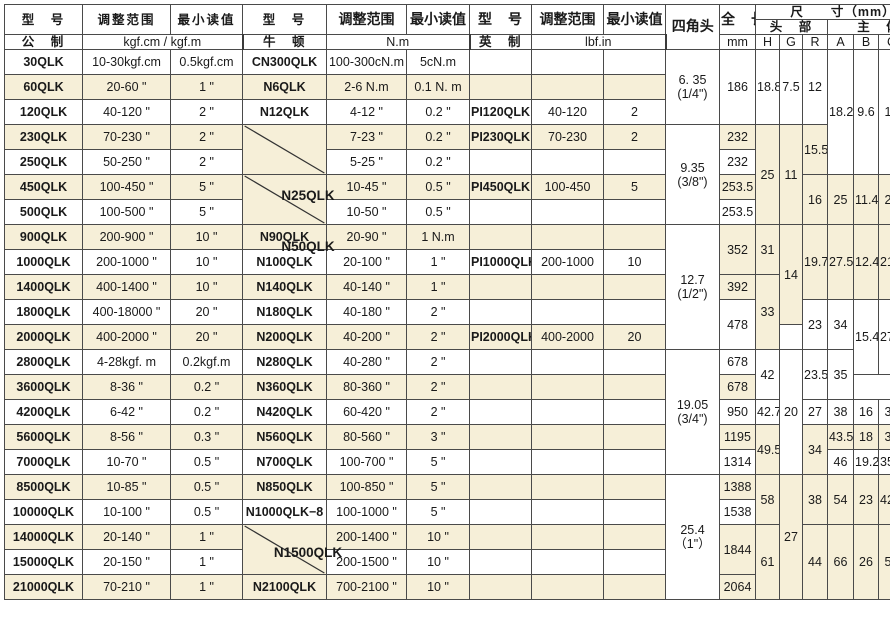 Image resolution: width=890 pixels, height=639 pixels. What do you see at coordinates (767, 449) in the screenshot?
I see `cell-dim-H: 49.5` at bounding box center [767, 449].